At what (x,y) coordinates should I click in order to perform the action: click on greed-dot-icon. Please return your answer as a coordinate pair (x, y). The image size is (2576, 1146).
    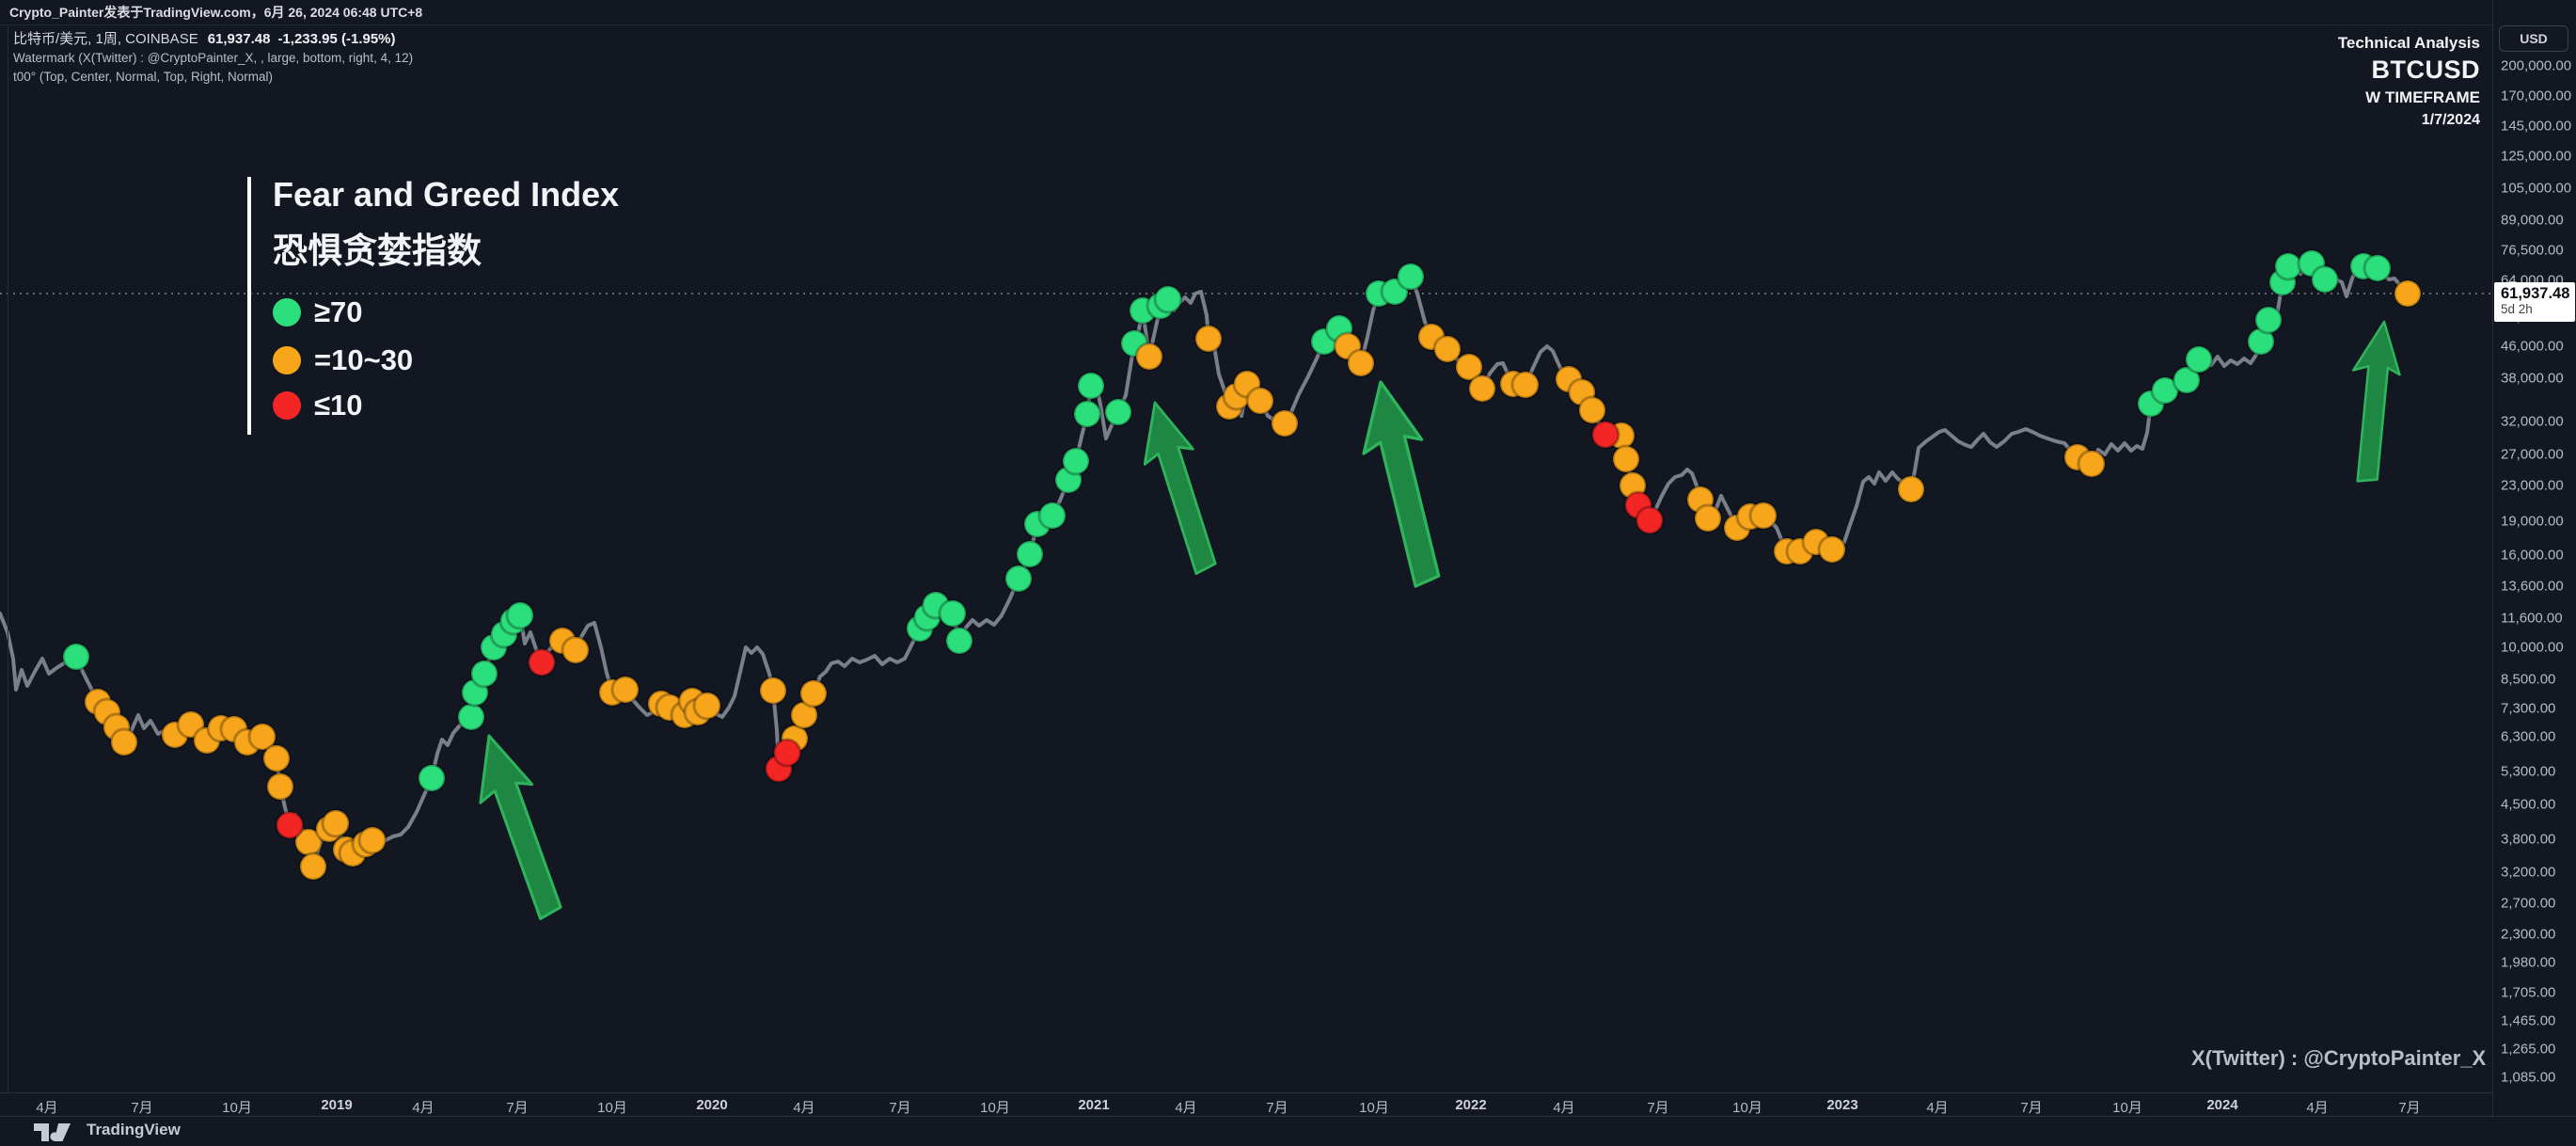
    Looking at the image, I should click on (287, 312).